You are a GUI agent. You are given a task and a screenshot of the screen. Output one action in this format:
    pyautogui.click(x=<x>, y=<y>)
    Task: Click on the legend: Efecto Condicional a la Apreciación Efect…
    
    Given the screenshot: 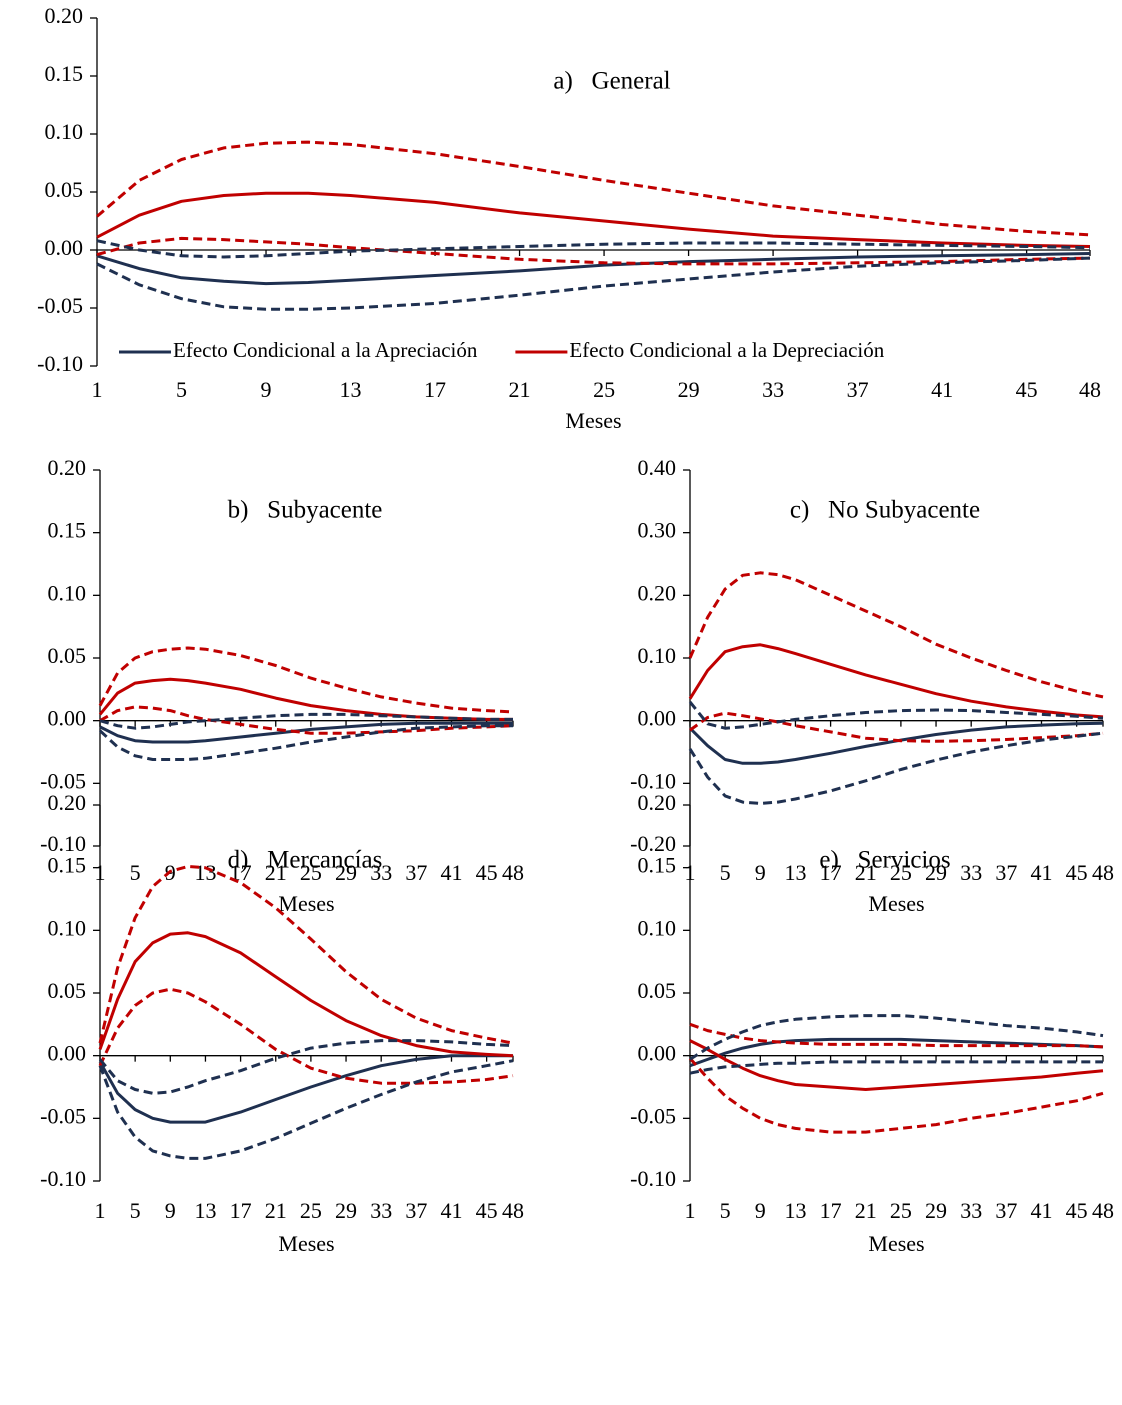 What is the action you would take?
    pyautogui.click(x=502, y=350)
    